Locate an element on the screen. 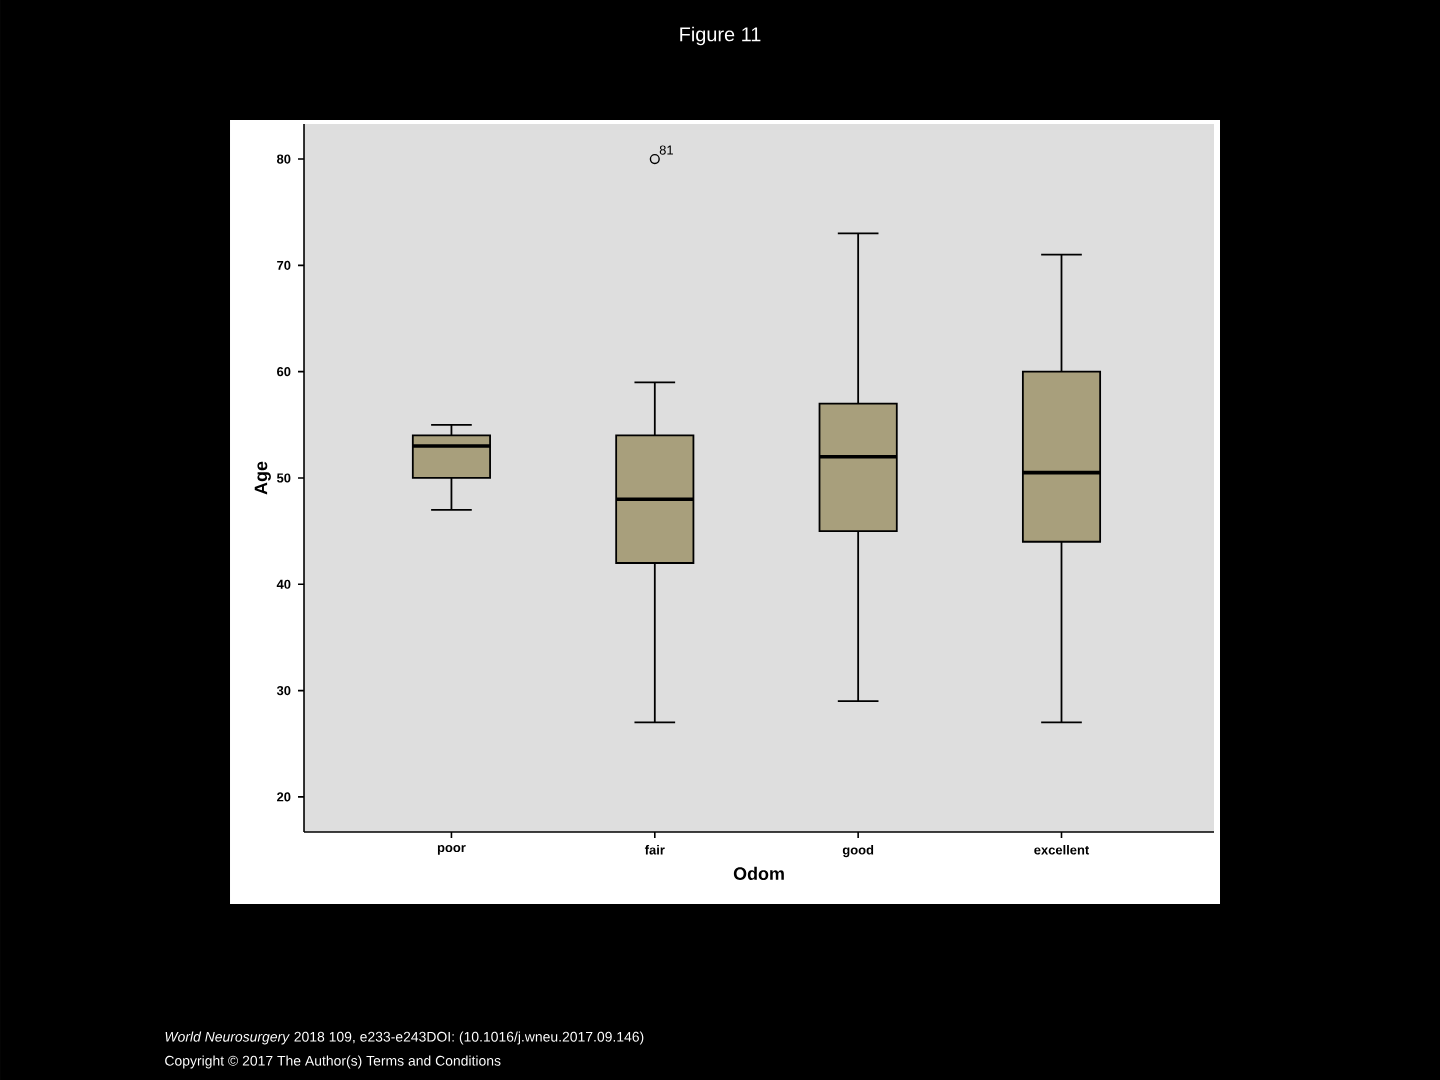 This screenshot has height=1080, width=1440. chart-title: Figure 11 is located at coordinates (720, 36).